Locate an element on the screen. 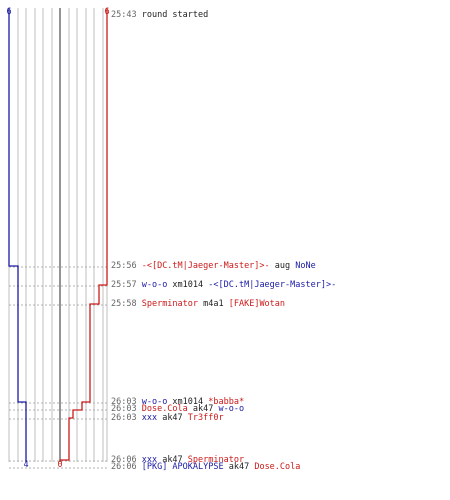  event-row: 25:56 -<[DC.tM|Jaeger-Master]>- aug NoNe is located at coordinates (213, 266).